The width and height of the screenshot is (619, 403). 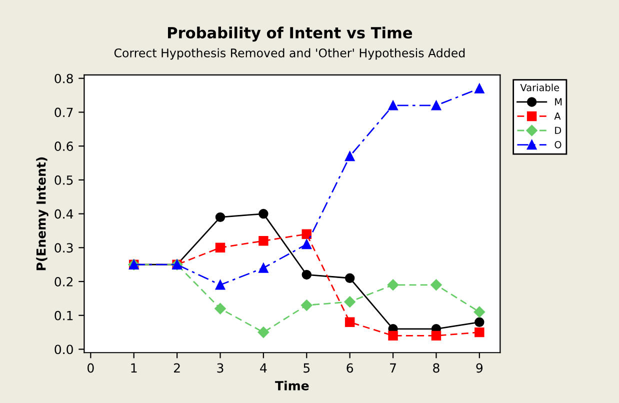 I want to click on x-tick-label: 7, so click(x=393, y=368).